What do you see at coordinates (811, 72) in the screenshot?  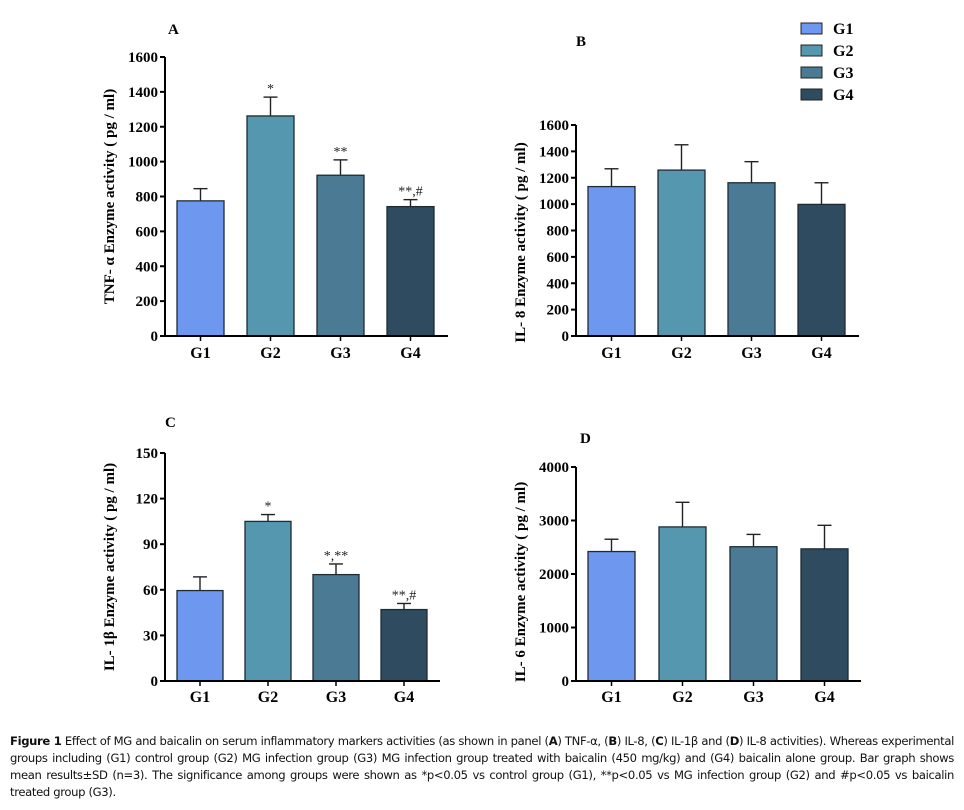 I see `legend-swatch-g3` at bounding box center [811, 72].